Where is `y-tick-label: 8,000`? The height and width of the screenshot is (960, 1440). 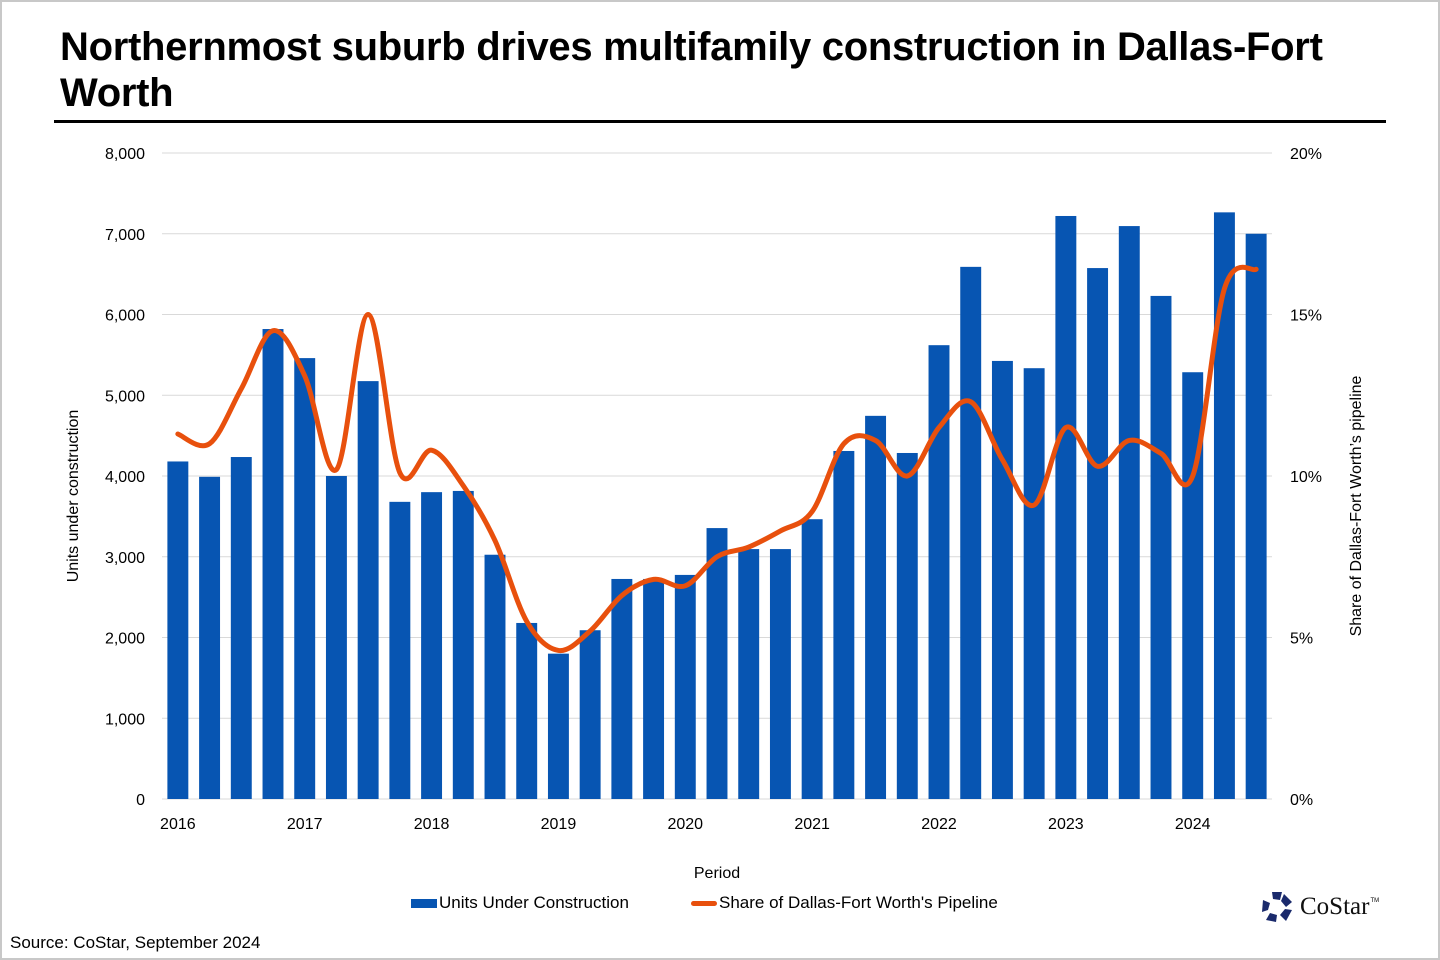 y-tick-label: 8,000 is located at coordinates (125, 154).